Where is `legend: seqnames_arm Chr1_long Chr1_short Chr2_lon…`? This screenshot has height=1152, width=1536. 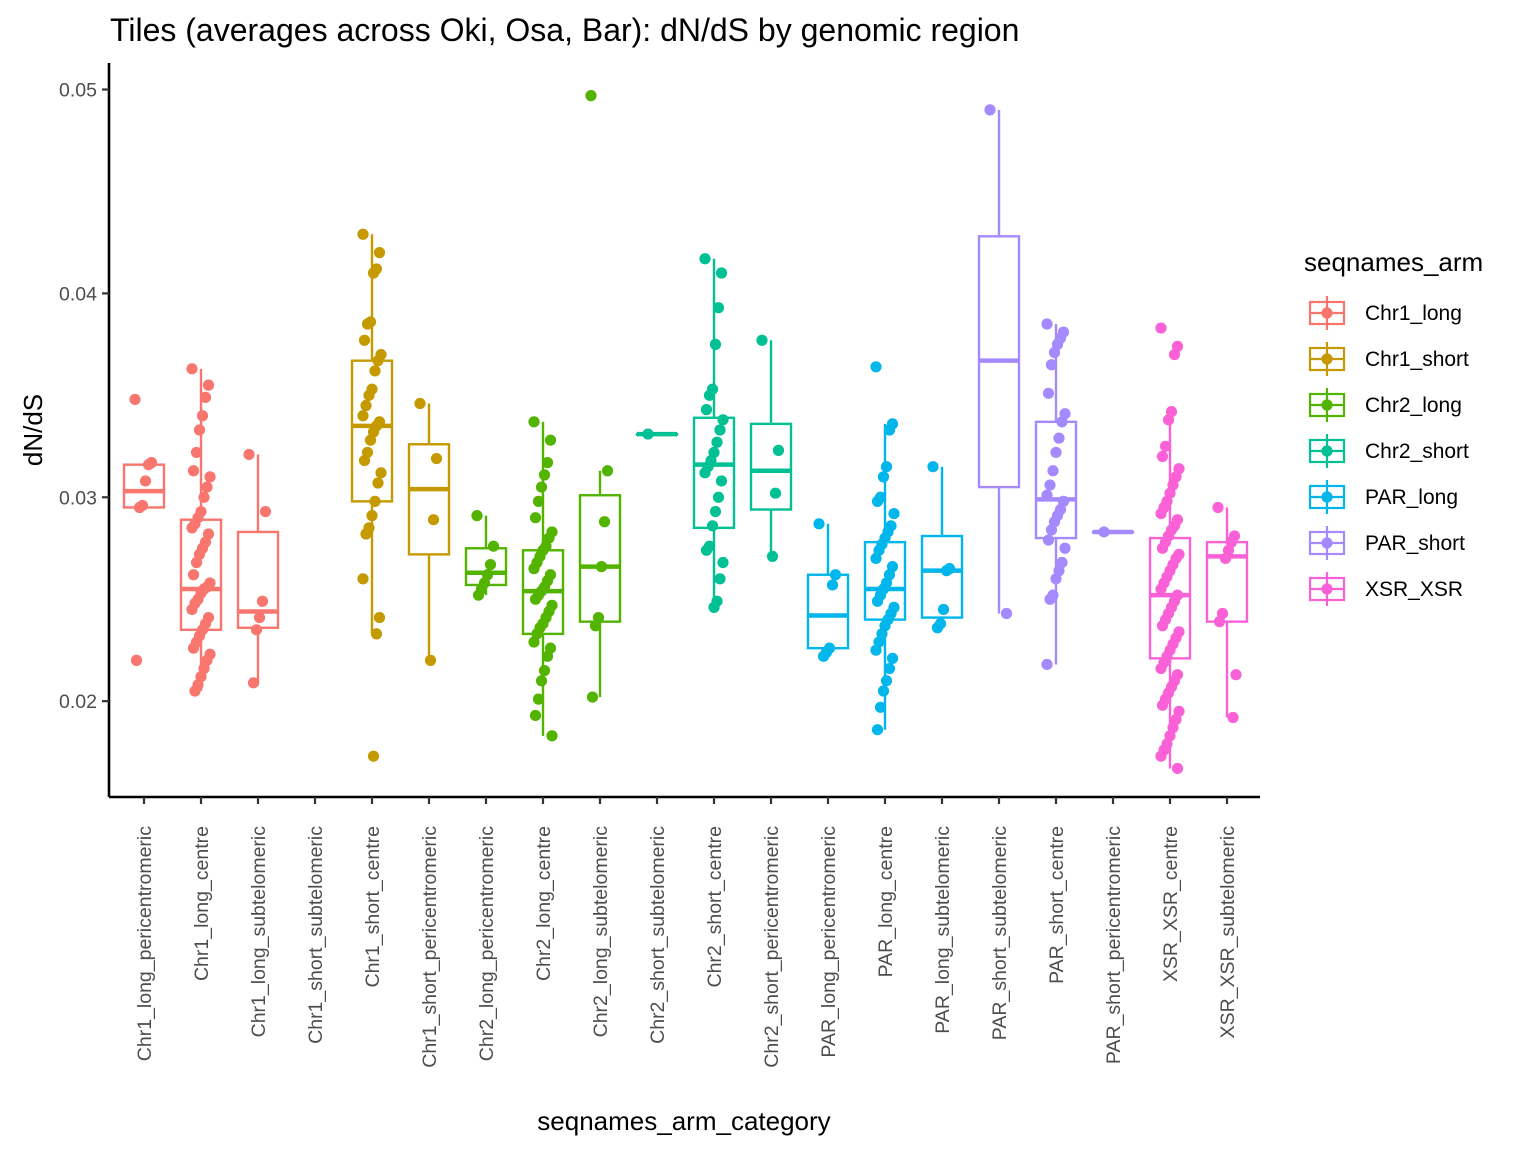 legend: seqnames_arm Chr1_long Chr1_short Chr2_lon… is located at coordinates (1393, 426).